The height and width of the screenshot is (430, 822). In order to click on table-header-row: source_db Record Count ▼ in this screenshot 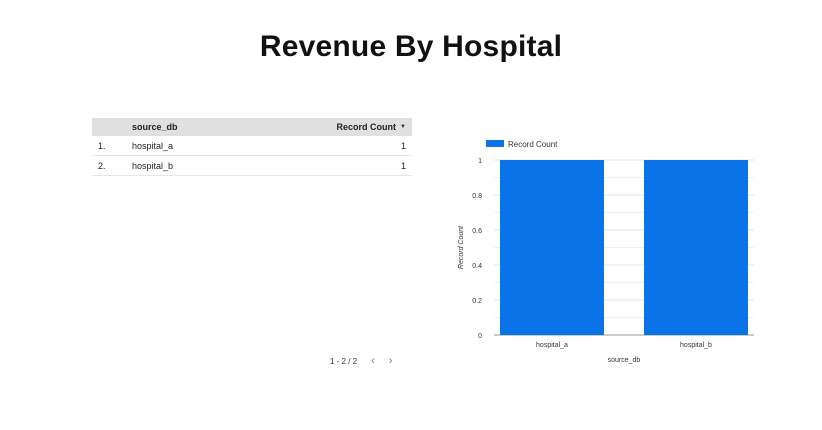, I will do `click(252, 127)`.